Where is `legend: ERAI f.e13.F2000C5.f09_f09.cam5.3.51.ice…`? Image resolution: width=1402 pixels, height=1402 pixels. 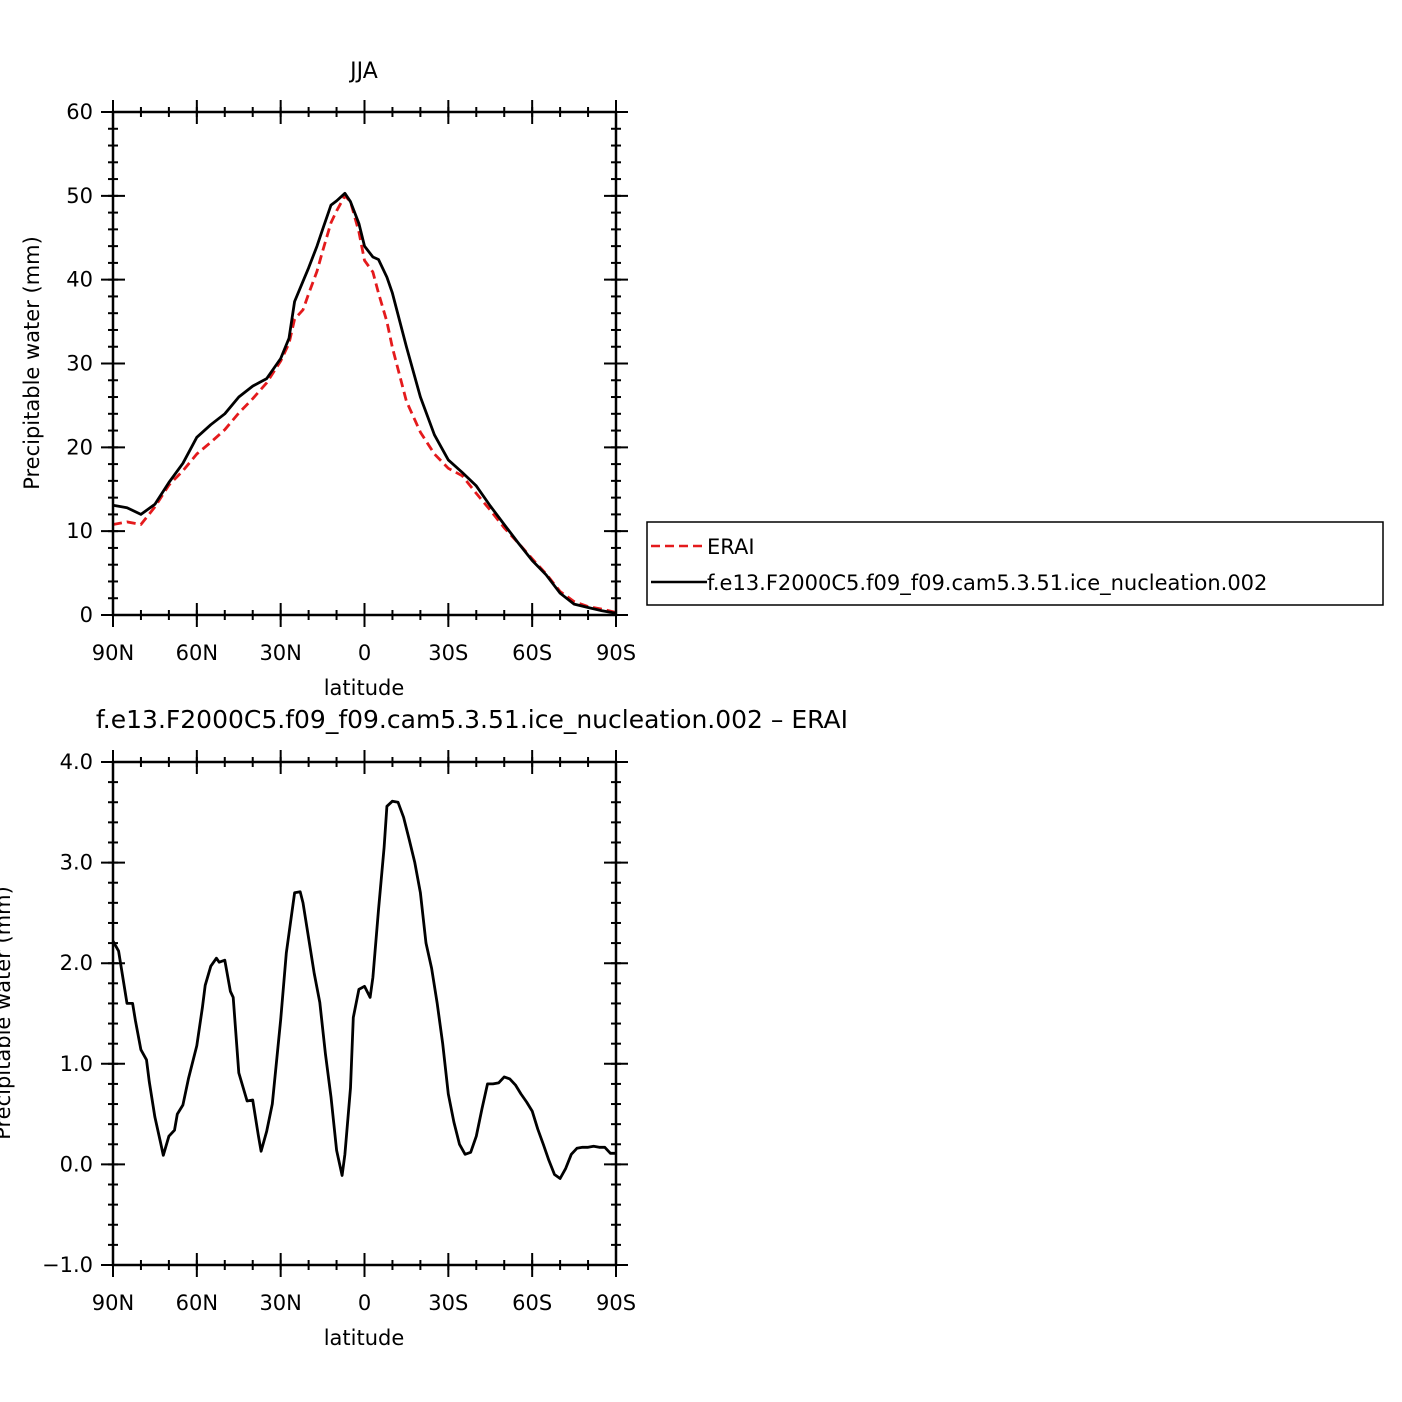
legend: ERAI f.e13.F2000C5.f09_f09.cam5.3.51.ice… is located at coordinates (1015, 563).